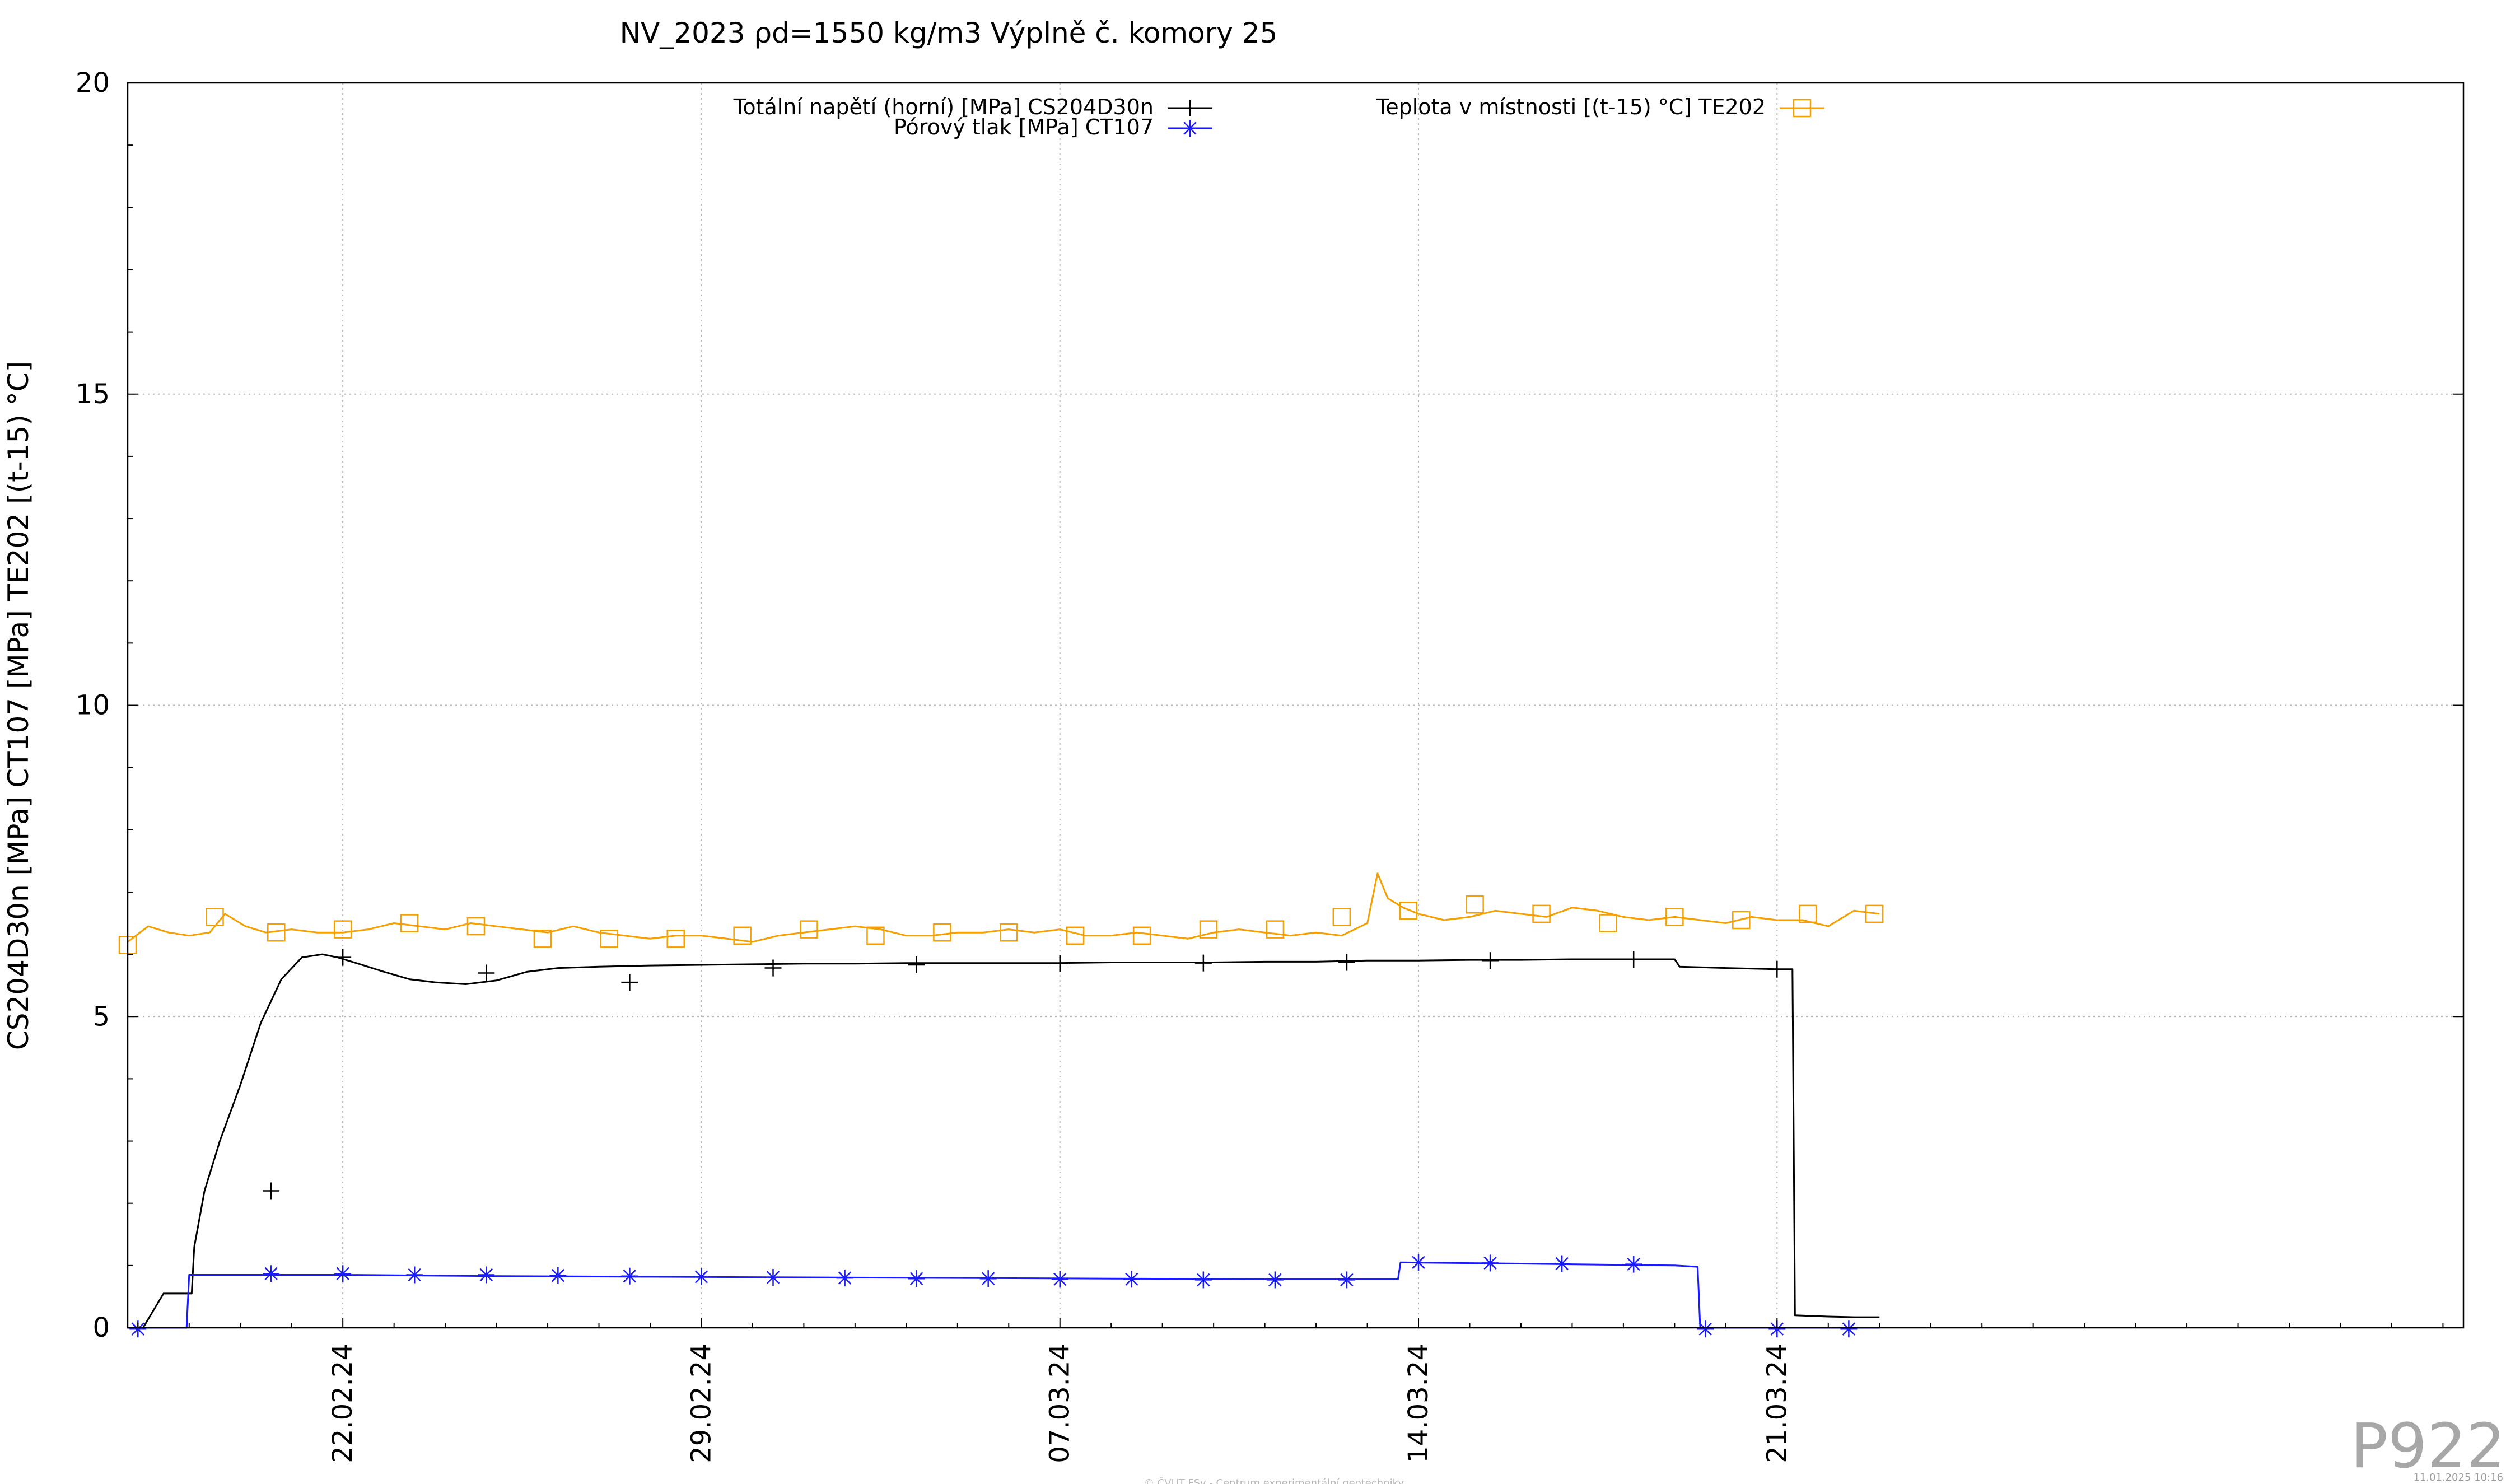  I want to click on legend-label: Totální napětí (horní) [MPa] CS204D30n, so click(944, 107).